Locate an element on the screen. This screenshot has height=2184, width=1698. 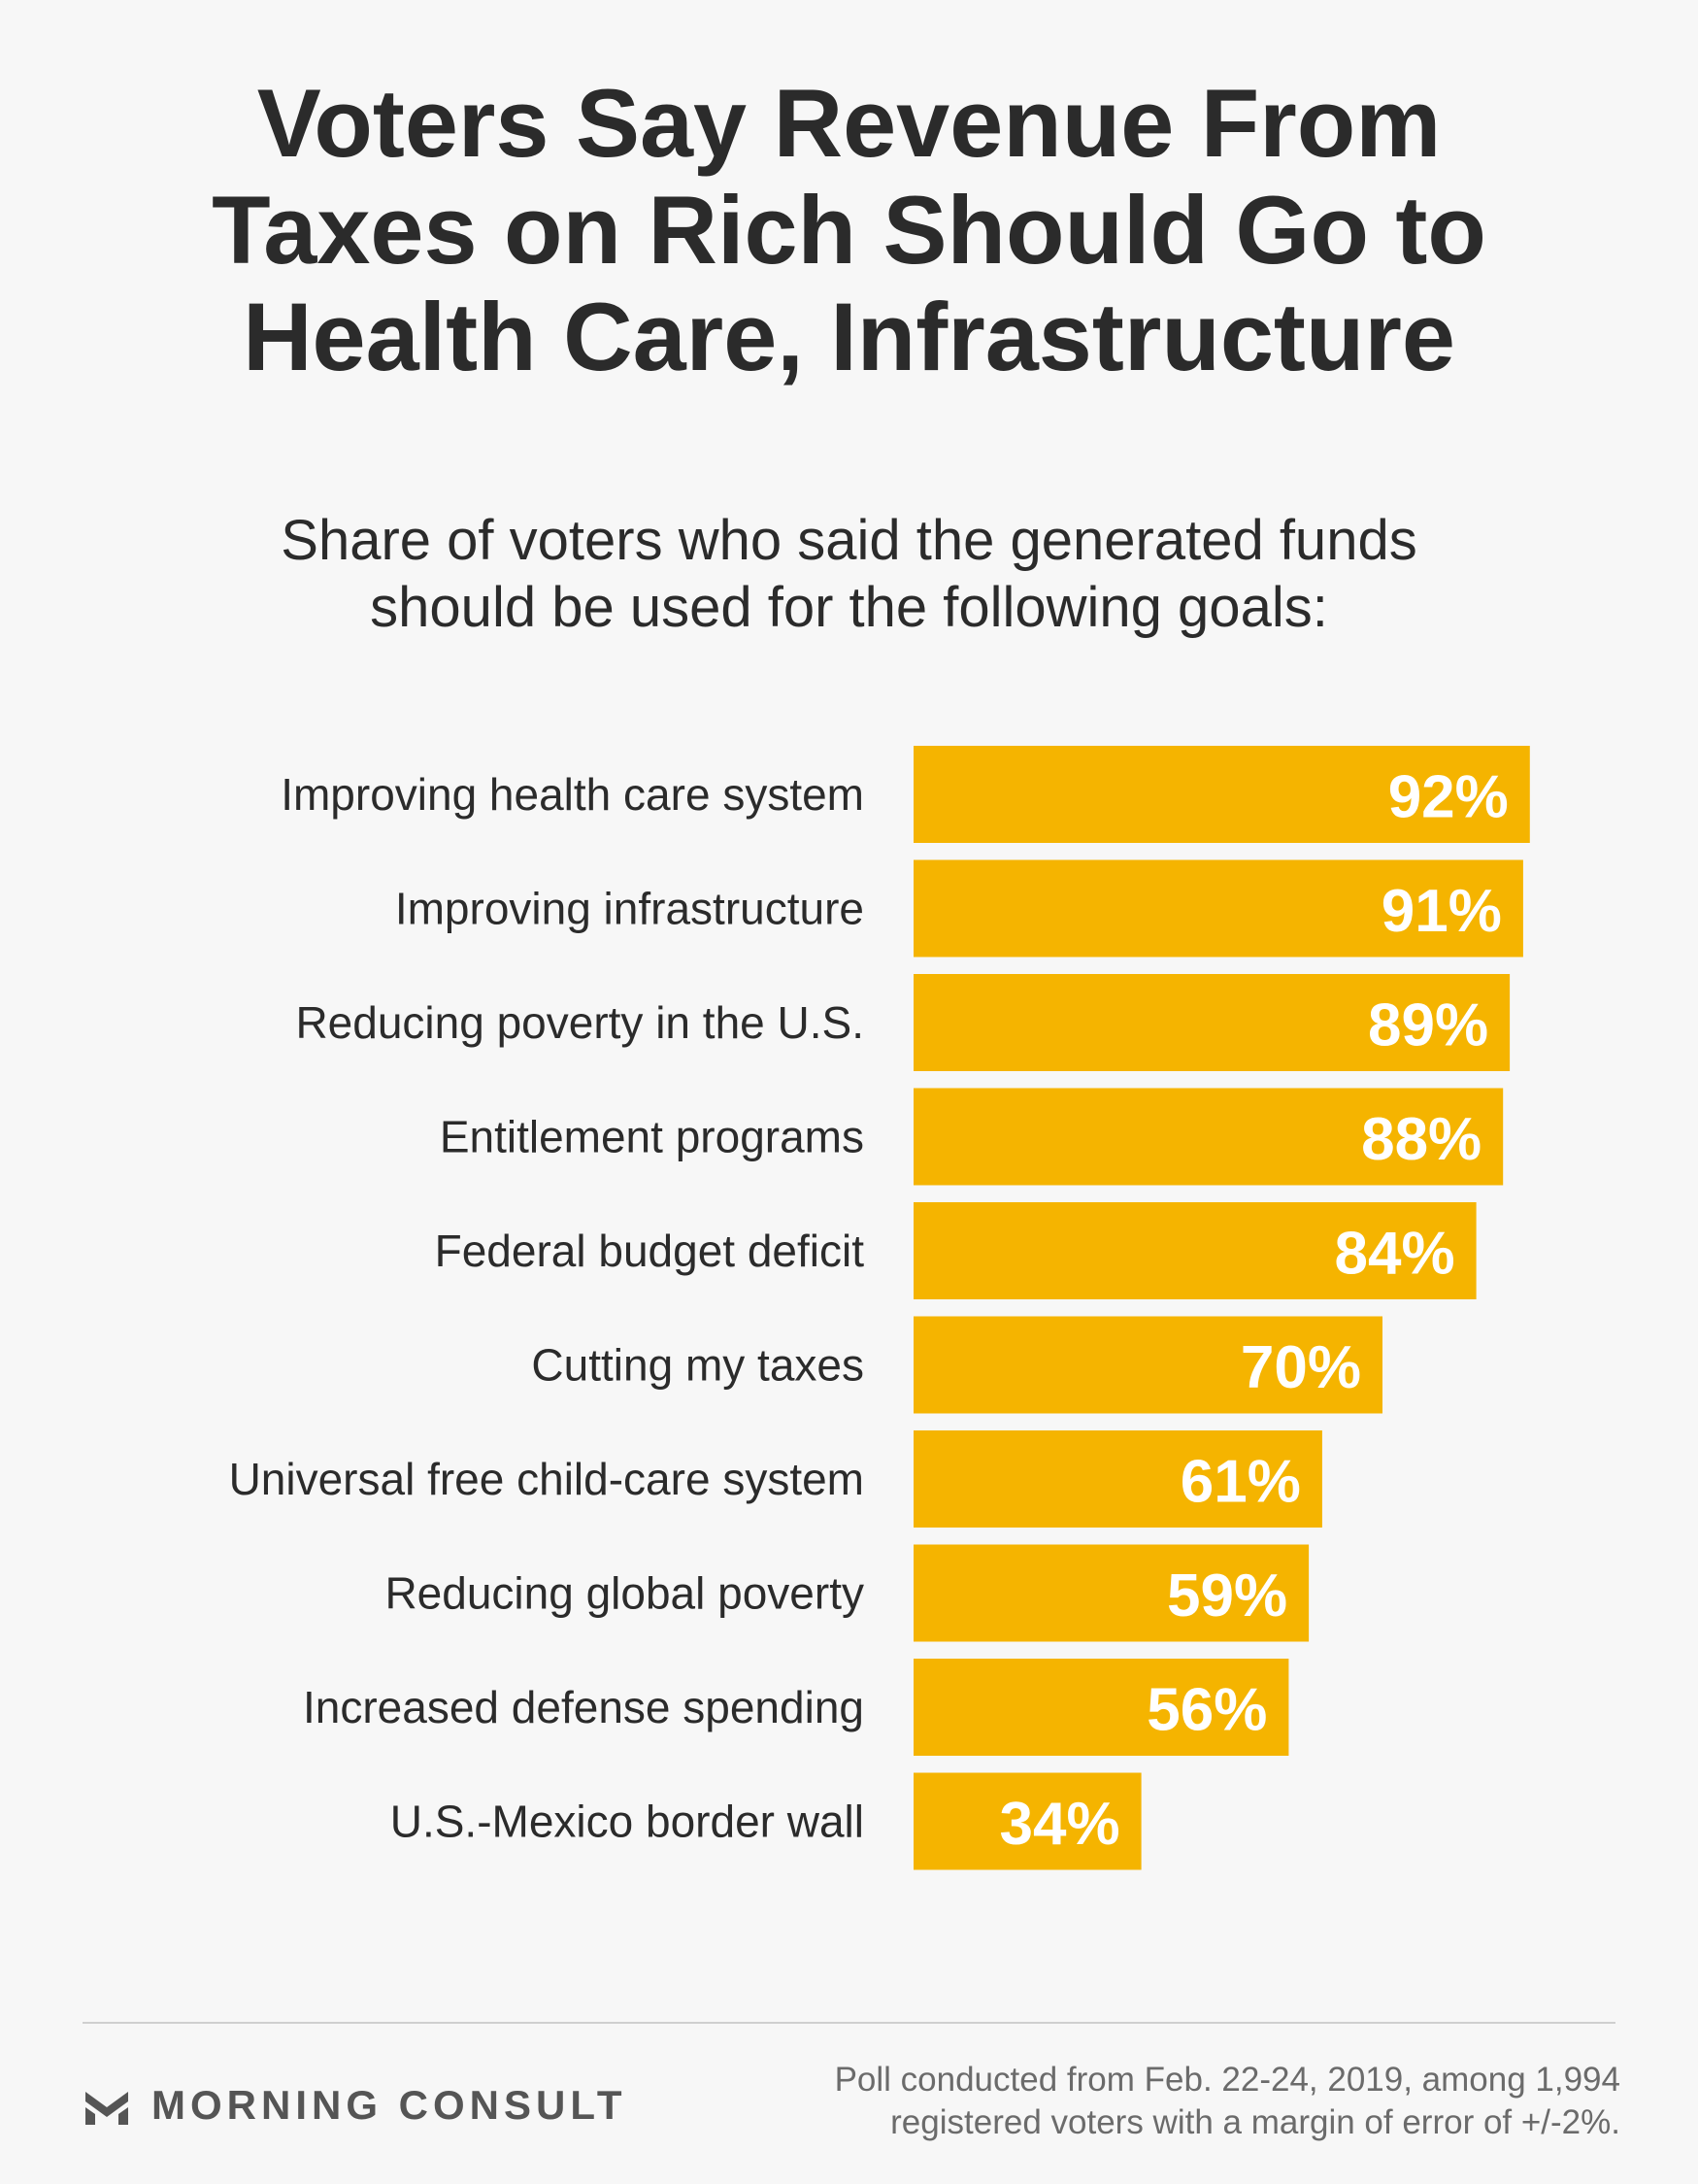
value-label: 84% is located at coordinates (1395, 1254).